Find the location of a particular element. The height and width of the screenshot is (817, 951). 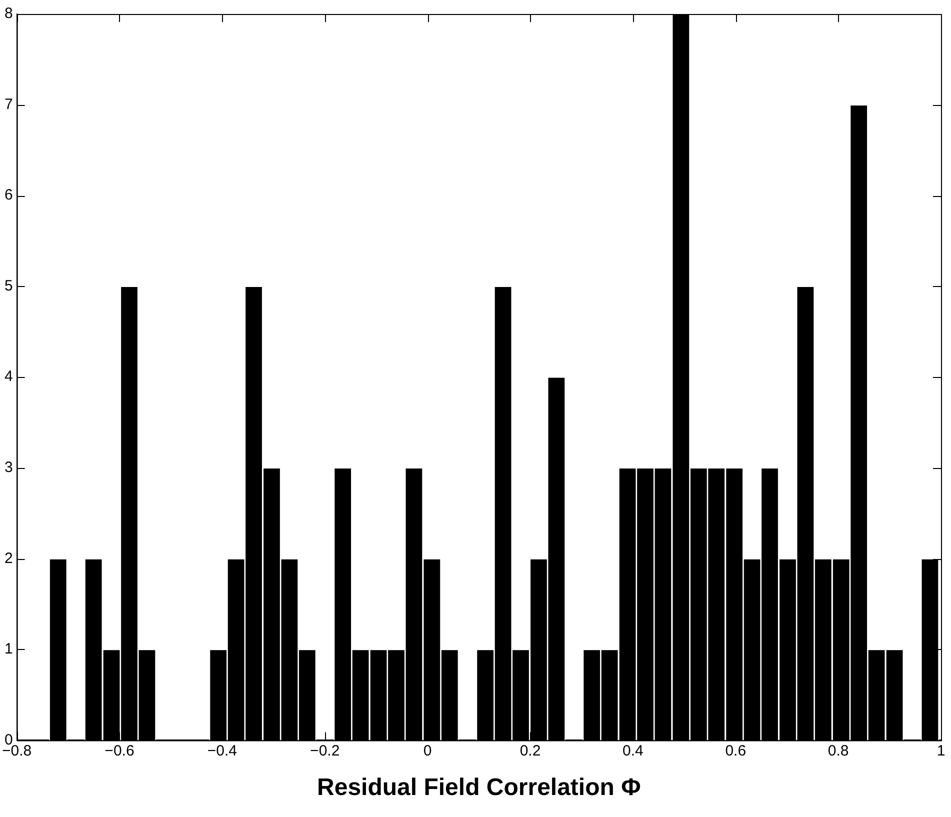

x-tick-label: 1 is located at coordinates (941, 751).